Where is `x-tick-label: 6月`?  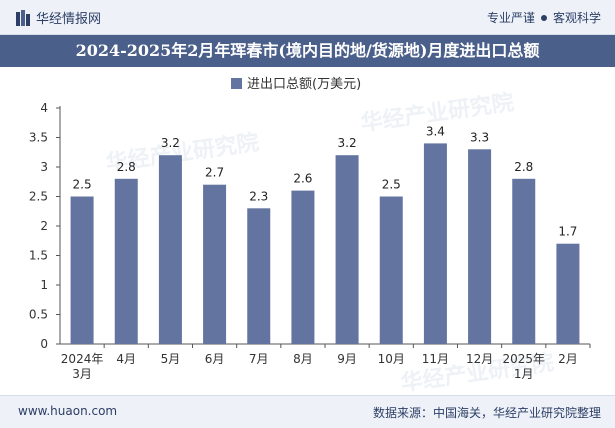
x-tick-label: 6月 is located at coordinates (215, 359).